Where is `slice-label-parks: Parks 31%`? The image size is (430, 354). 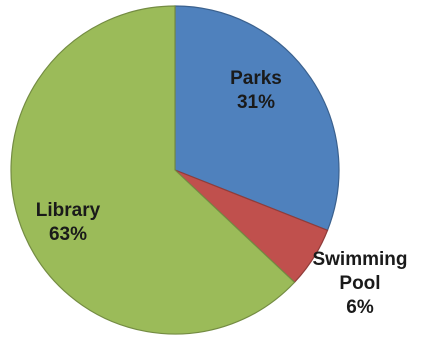 slice-label-parks: Parks 31% is located at coordinates (256, 90).